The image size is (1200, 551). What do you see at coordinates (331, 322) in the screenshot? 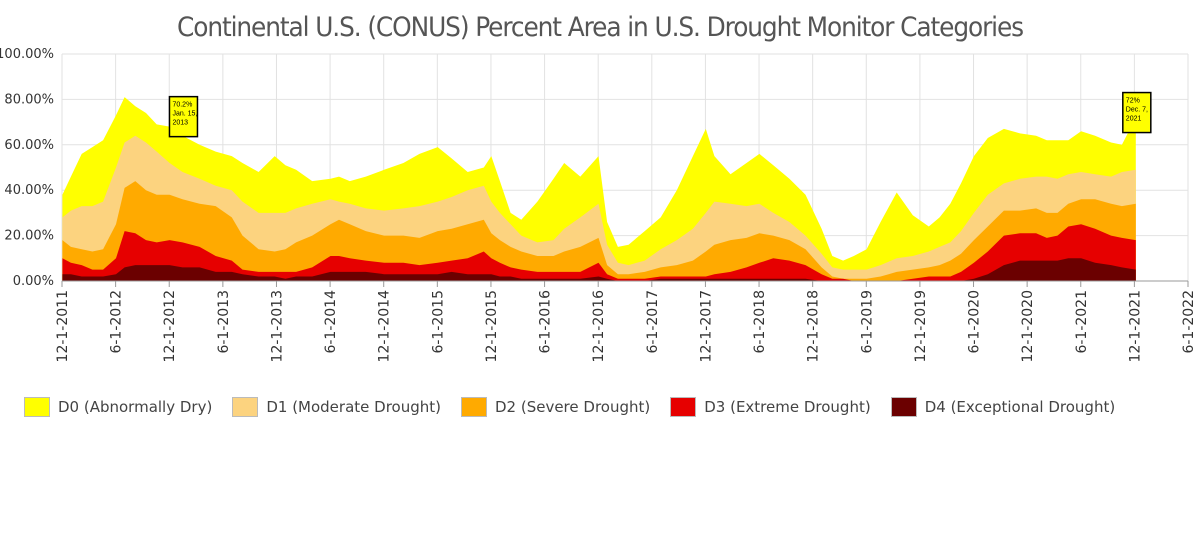
I see `x-tick-label: 6-1-2014` at bounding box center [331, 322].